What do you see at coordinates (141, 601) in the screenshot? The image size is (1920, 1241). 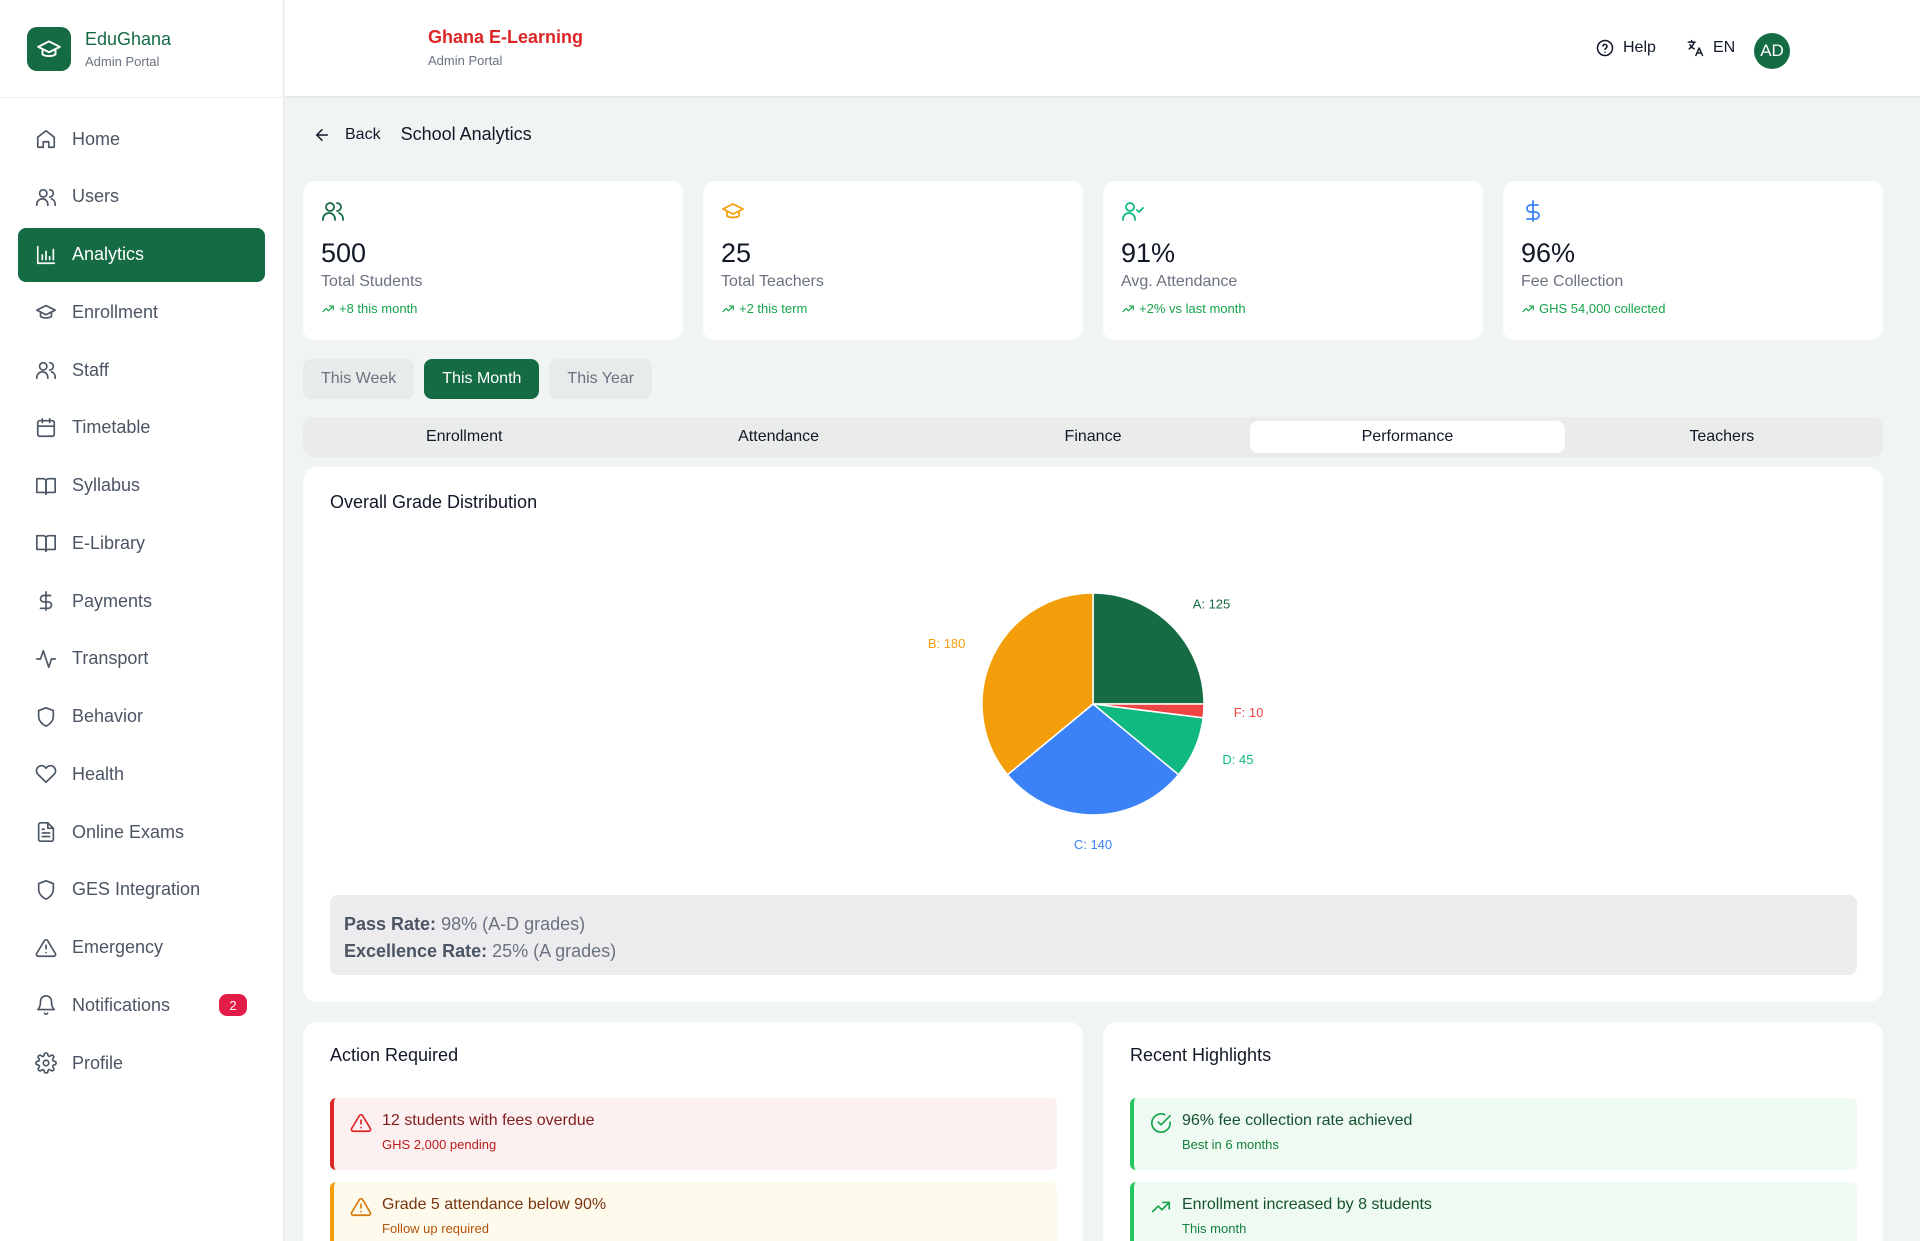 I see `sidebar-item-payments: Payments` at bounding box center [141, 601].